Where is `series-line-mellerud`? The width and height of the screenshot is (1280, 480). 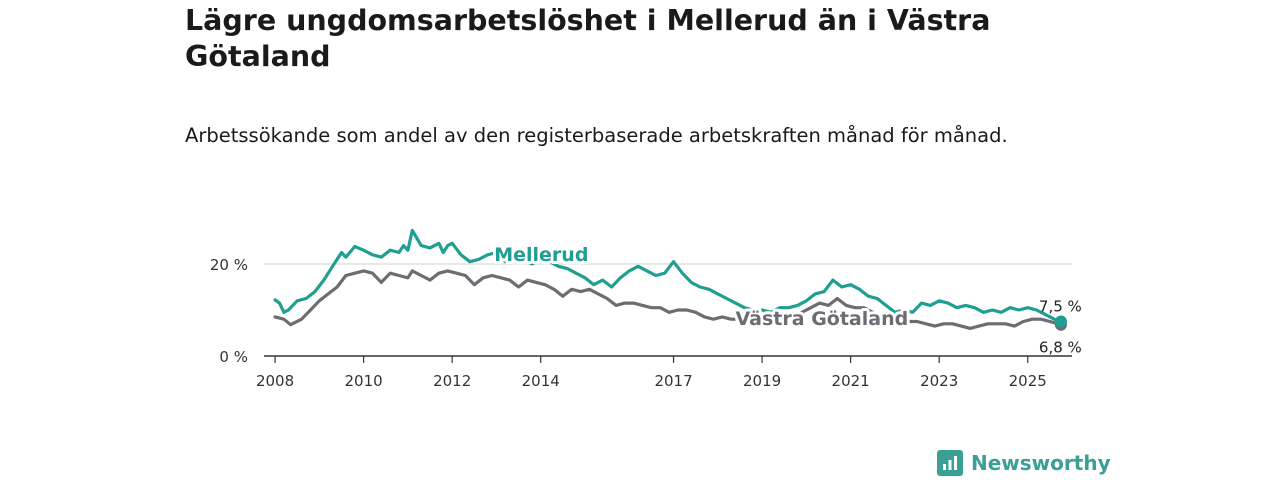
series-line-mellerud is located at coordinates (668, 276).